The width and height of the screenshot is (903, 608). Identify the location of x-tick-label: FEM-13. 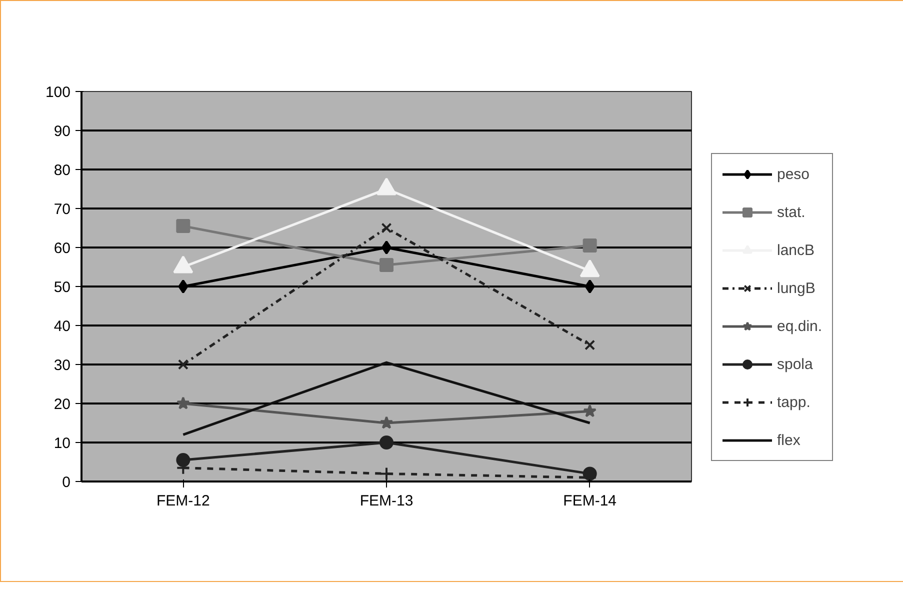
(387, 501).